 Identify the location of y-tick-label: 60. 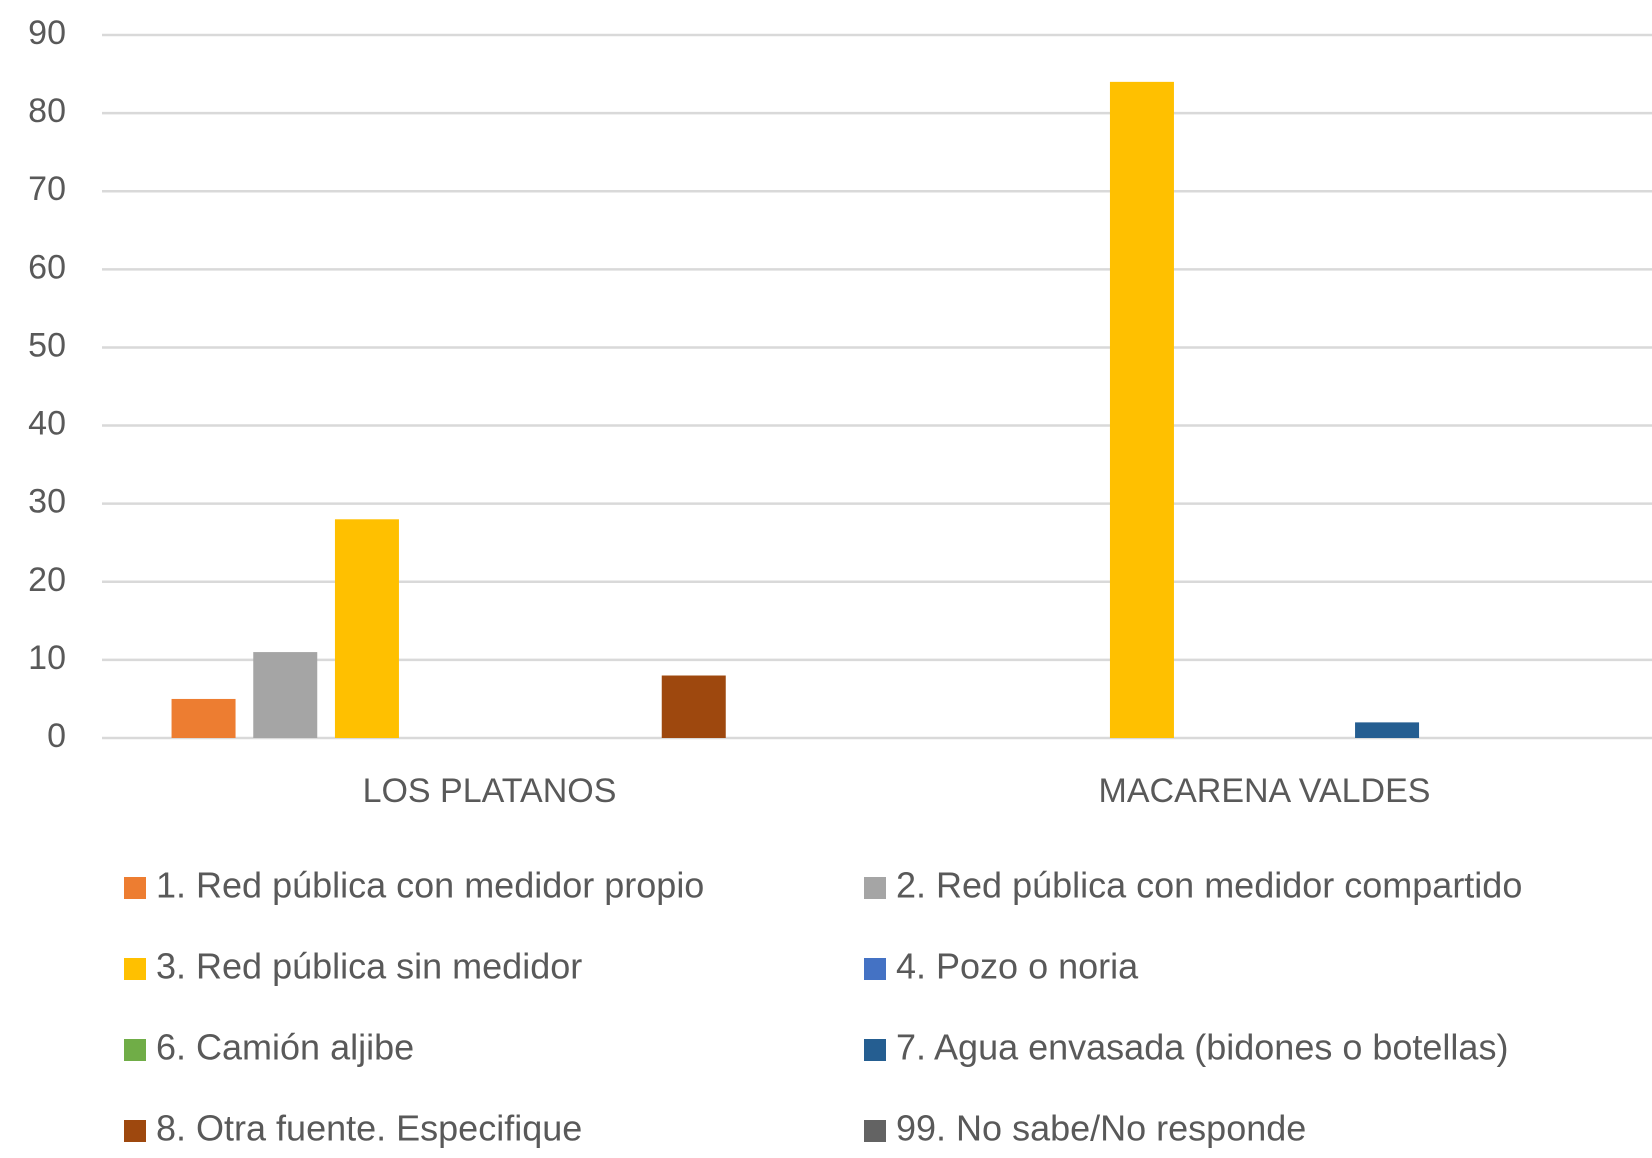
(47, 267).